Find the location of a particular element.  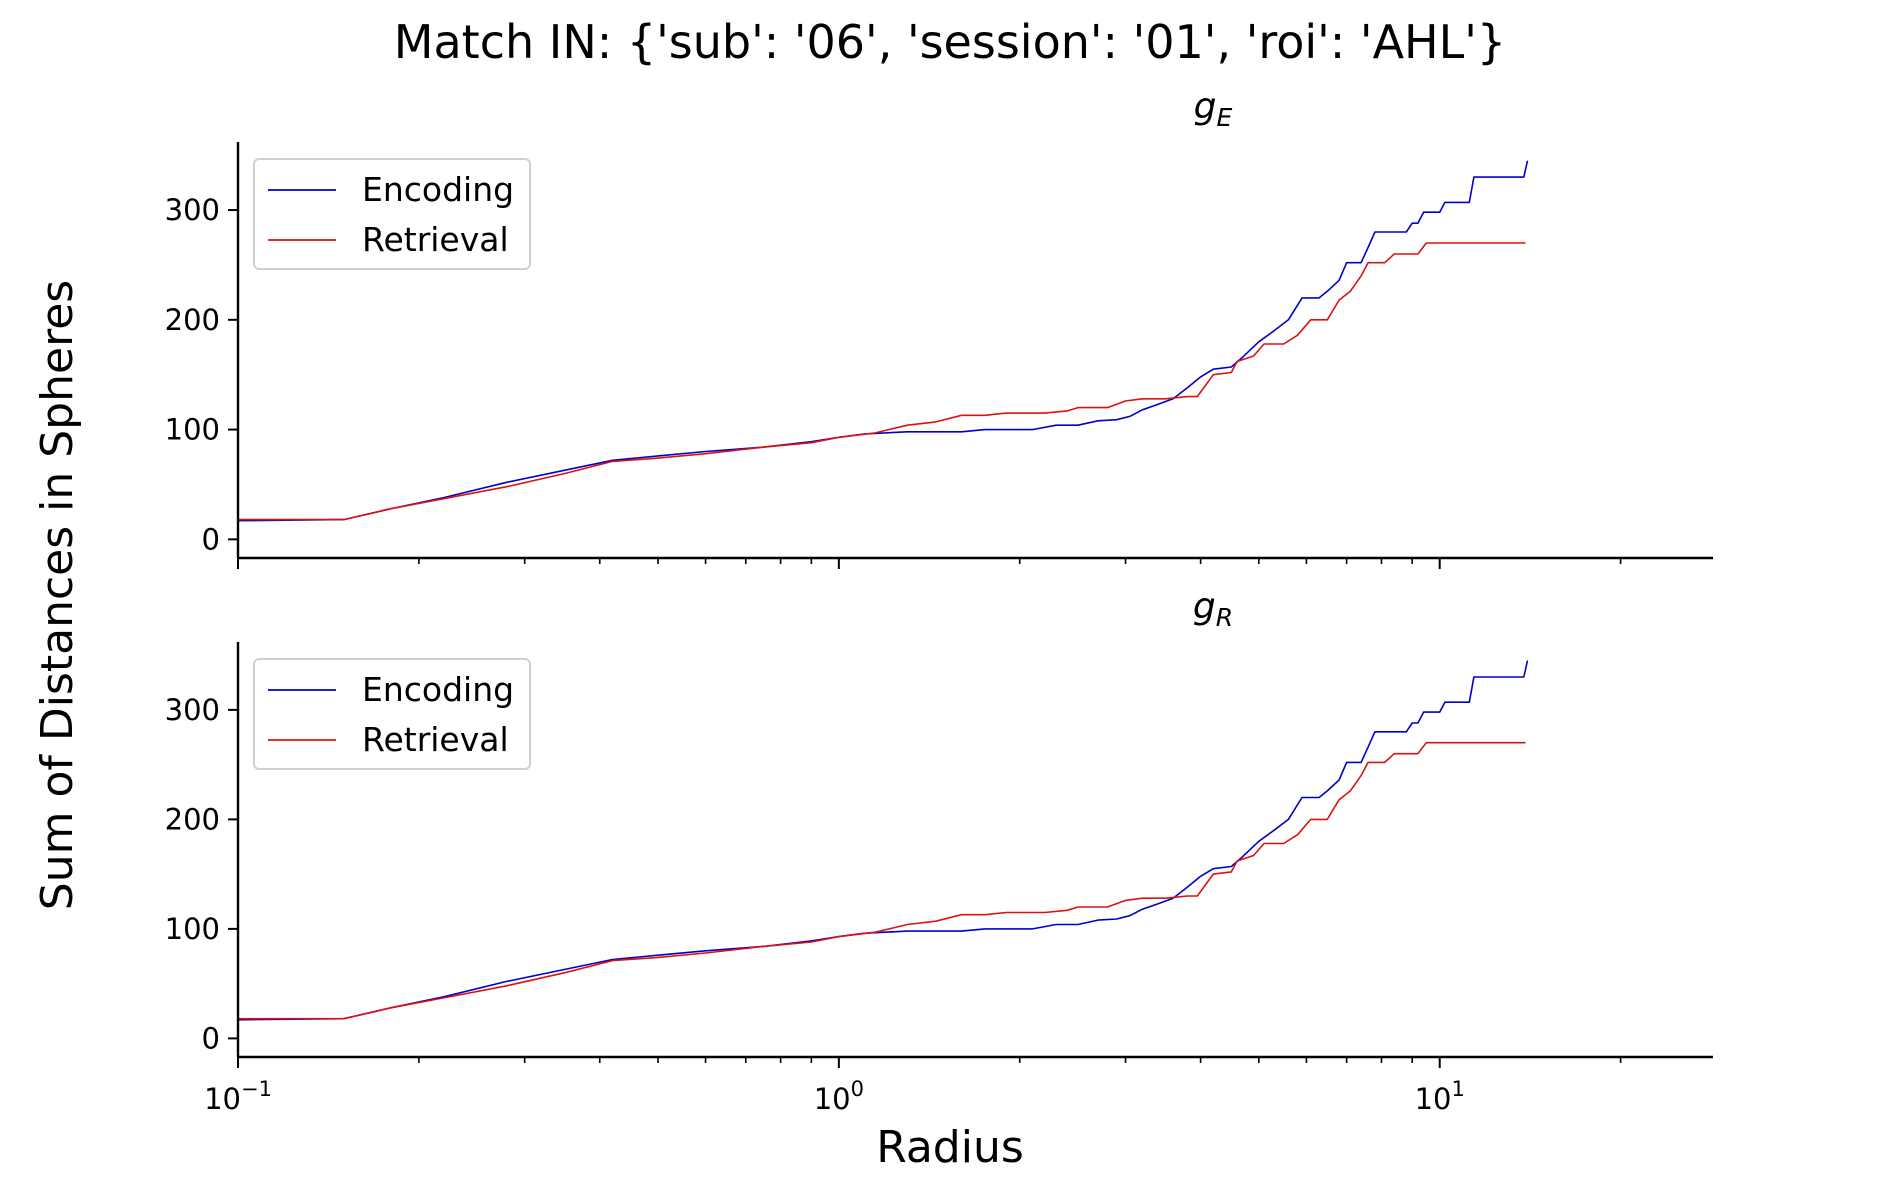

x-axis-label: Radius is located at coordinates (950, 1147).